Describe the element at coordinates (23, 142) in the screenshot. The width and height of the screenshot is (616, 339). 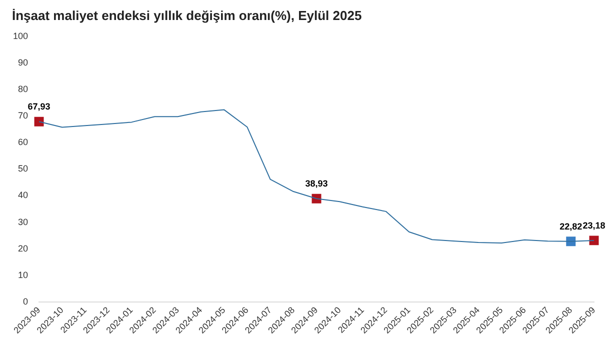
I see `y-tick-label: 60` at that location.